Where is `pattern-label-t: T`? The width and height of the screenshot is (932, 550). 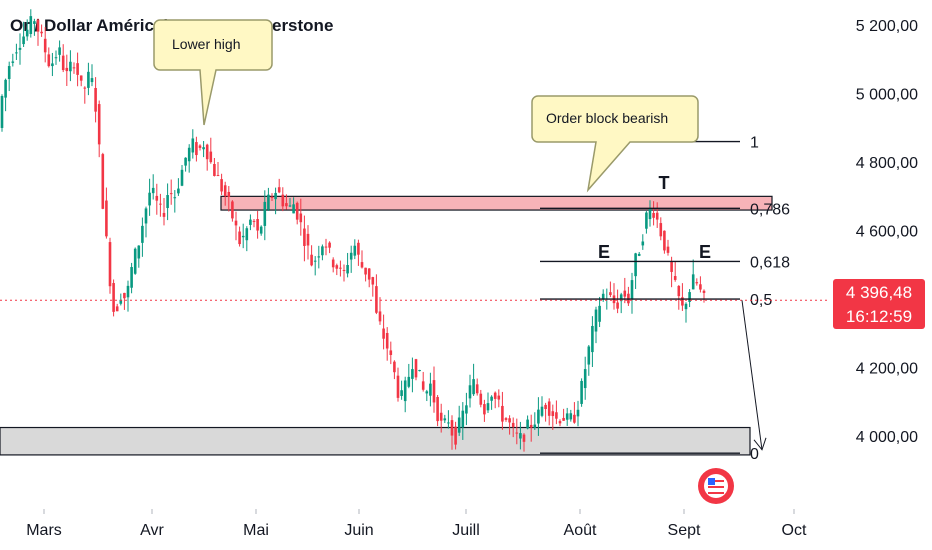
pattern-label-t: T is located at coordinates (664, 183).